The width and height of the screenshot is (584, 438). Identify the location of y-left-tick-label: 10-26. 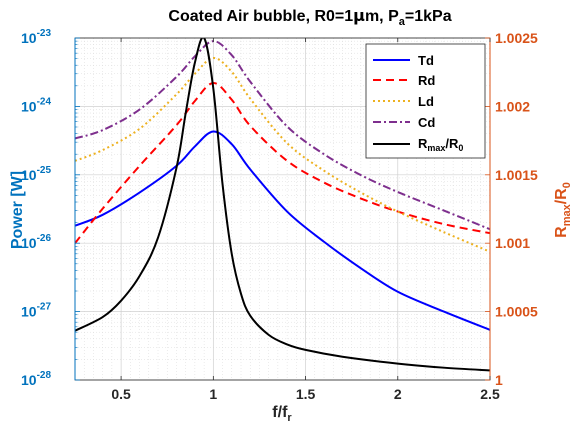
(36, 242).